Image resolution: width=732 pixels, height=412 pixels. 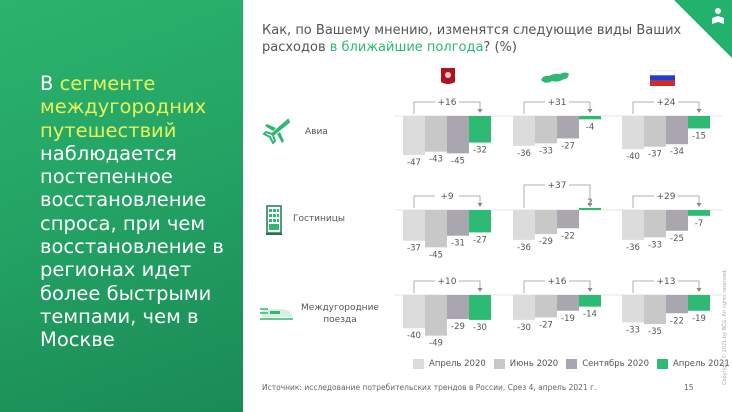 I want to click on category-label: Гостиницы, so click(x=319, y=219).